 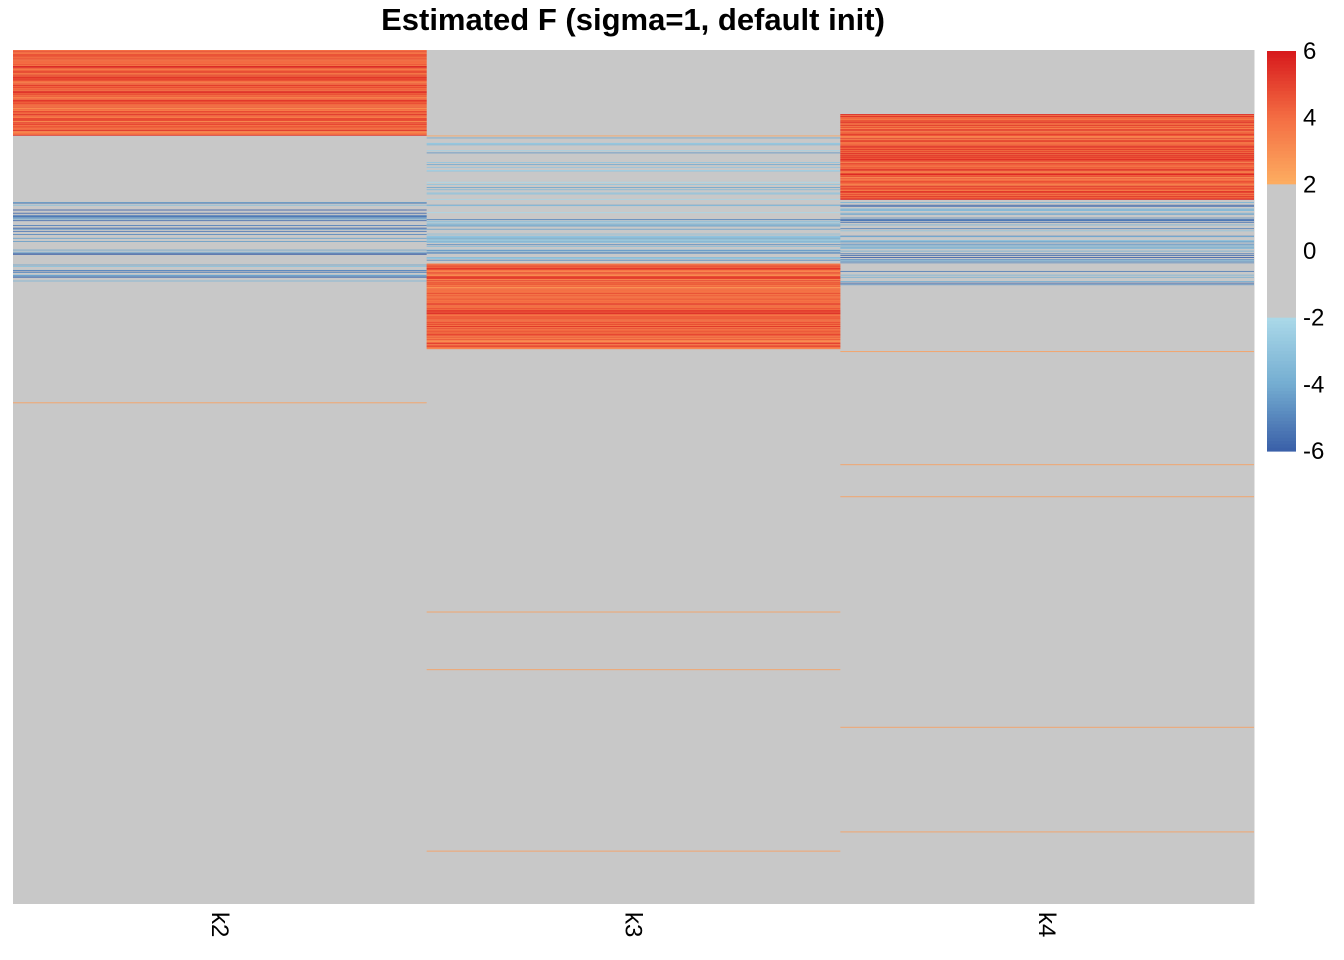 I want to click on heatmap-block-k4, so click(x=1047, y=157).